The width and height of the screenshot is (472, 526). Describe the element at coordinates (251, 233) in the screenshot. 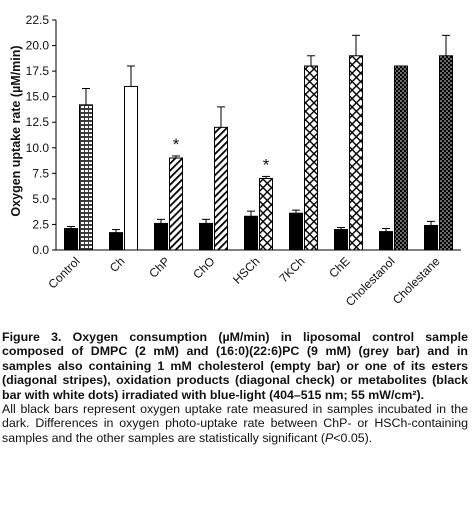

I see `bar-hsch-s1` at that location.